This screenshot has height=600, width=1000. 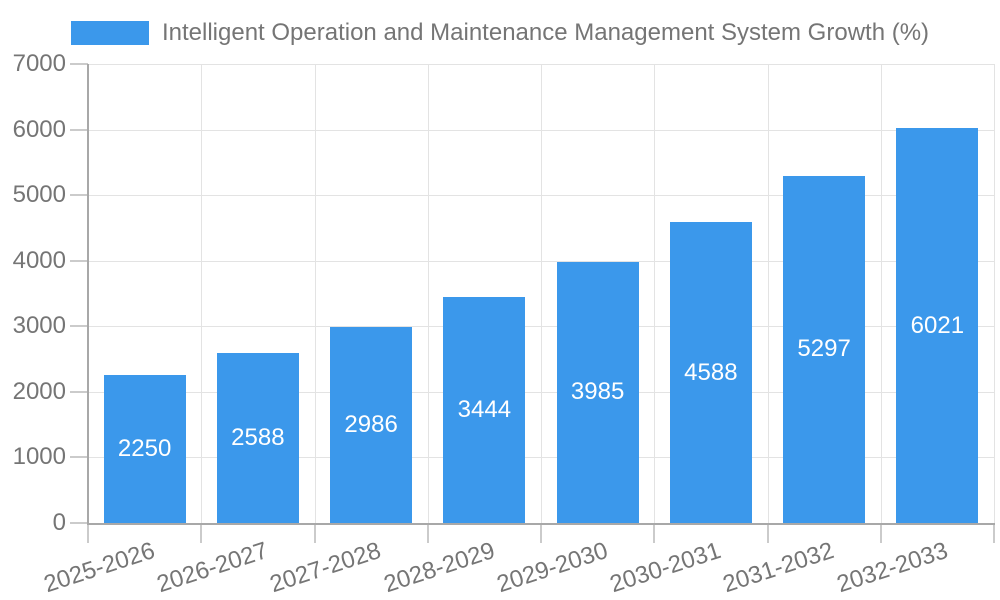 I want to click on y-axis-label: 2000, so click(x=39, y=391).